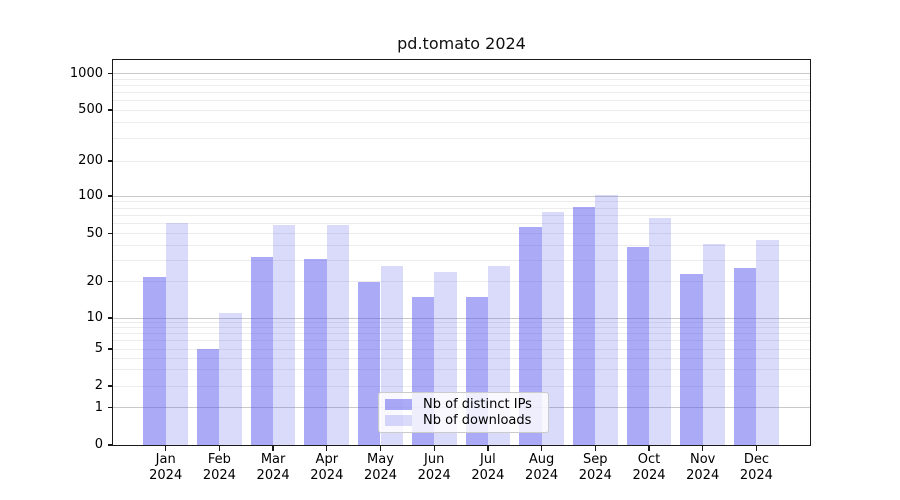 The image size is (900, 500). What do you see at coordinates (434, 448) in the screenshot?
I see `x-tick-jun` at bounding box center [434, 448].